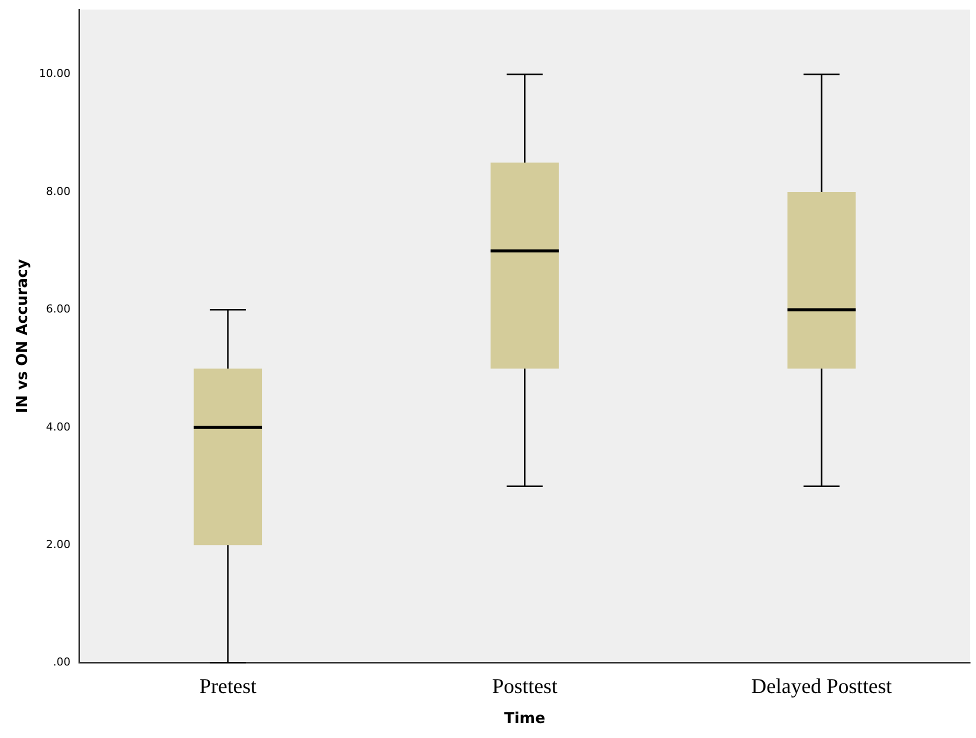  Describe the element at coordinates (821, 686) in the screenshot. I see `x-tick-label: Delayed Posttest` at that location.